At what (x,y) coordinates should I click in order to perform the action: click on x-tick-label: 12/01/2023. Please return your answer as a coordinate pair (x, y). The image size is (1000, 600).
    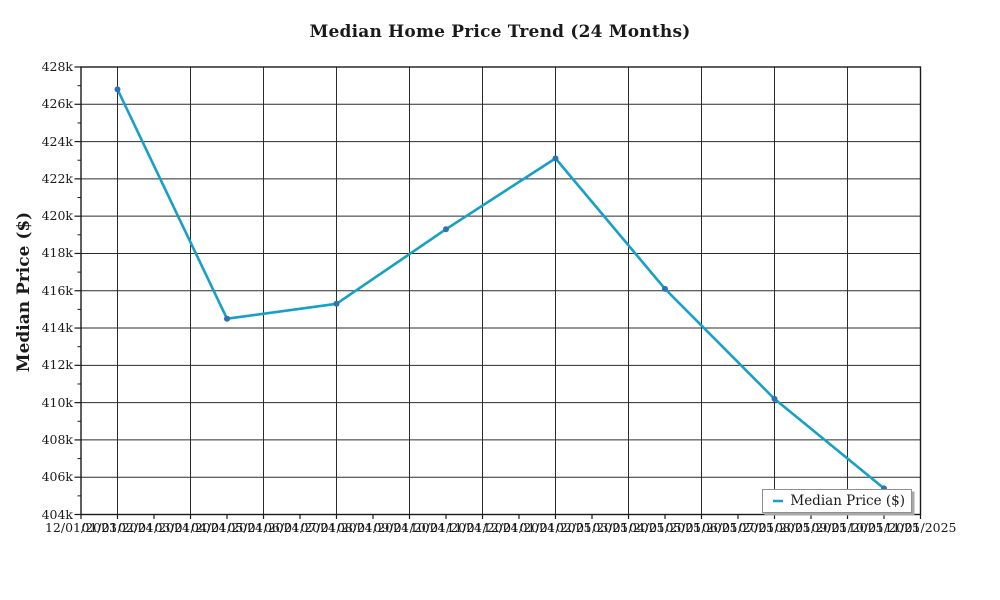
    Looking at the image, I should click on (81, 527).